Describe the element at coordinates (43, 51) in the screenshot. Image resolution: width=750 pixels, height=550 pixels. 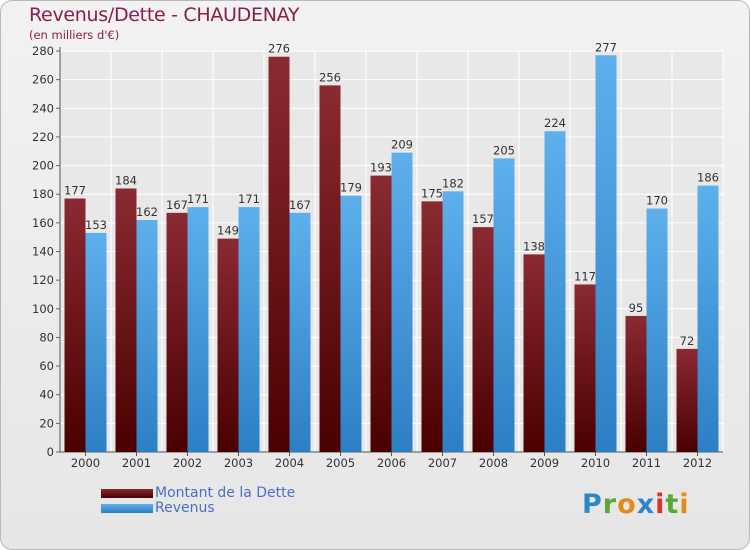
I see `y-tick-label: 280` at that location.